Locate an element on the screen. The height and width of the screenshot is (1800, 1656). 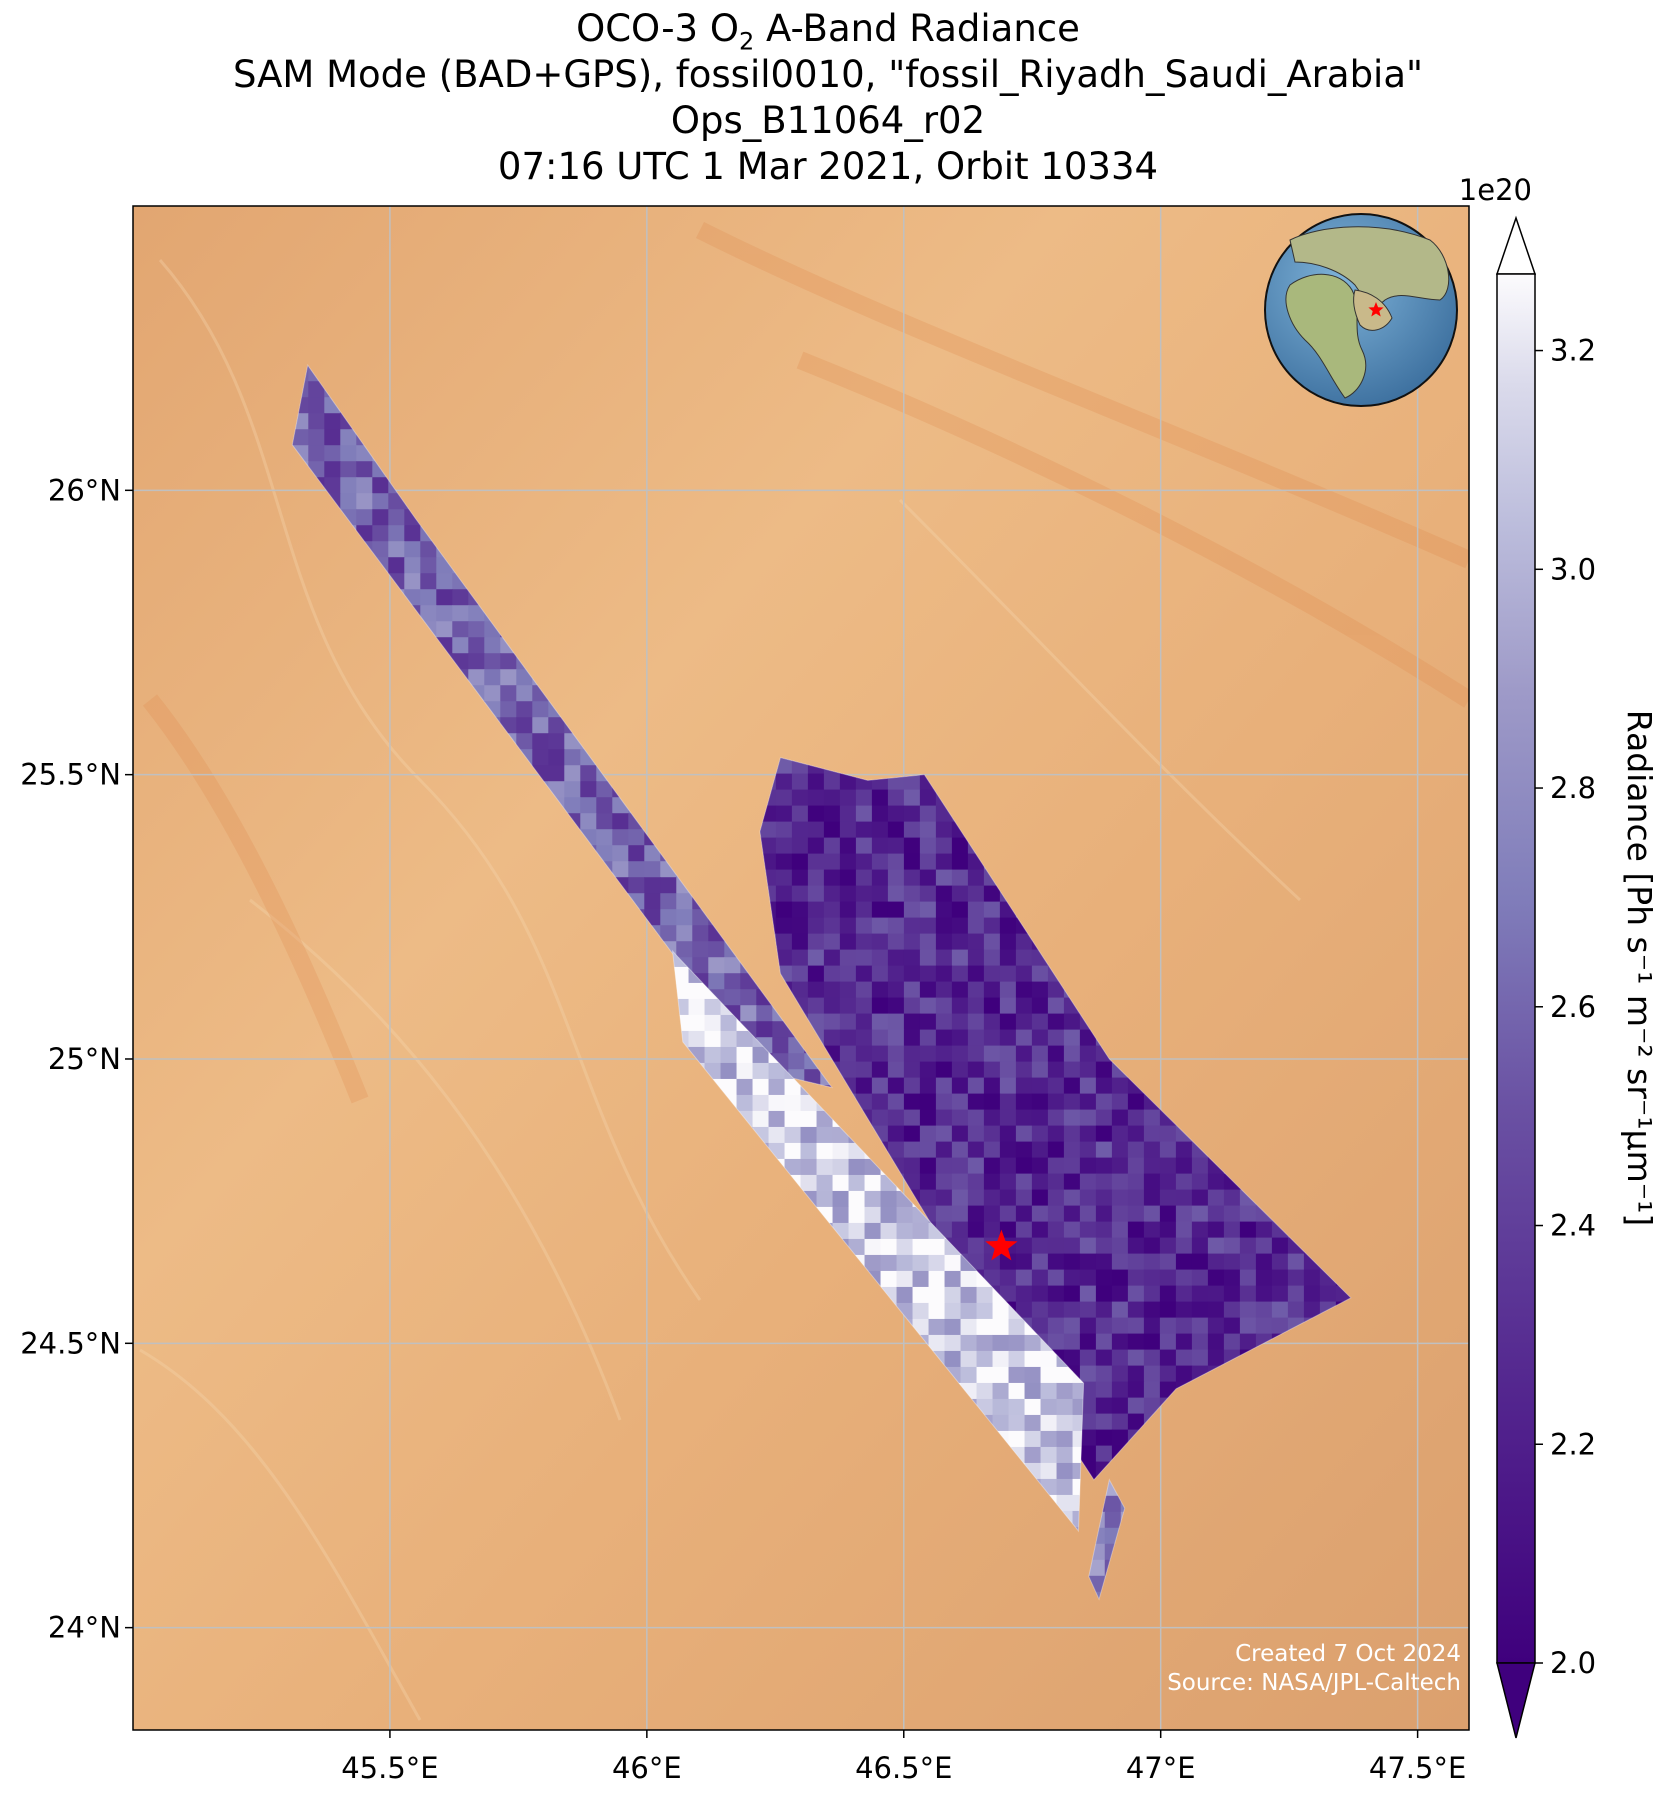
title-line-3: Ops_B11064_r02 is located at coordinates (828, 120).